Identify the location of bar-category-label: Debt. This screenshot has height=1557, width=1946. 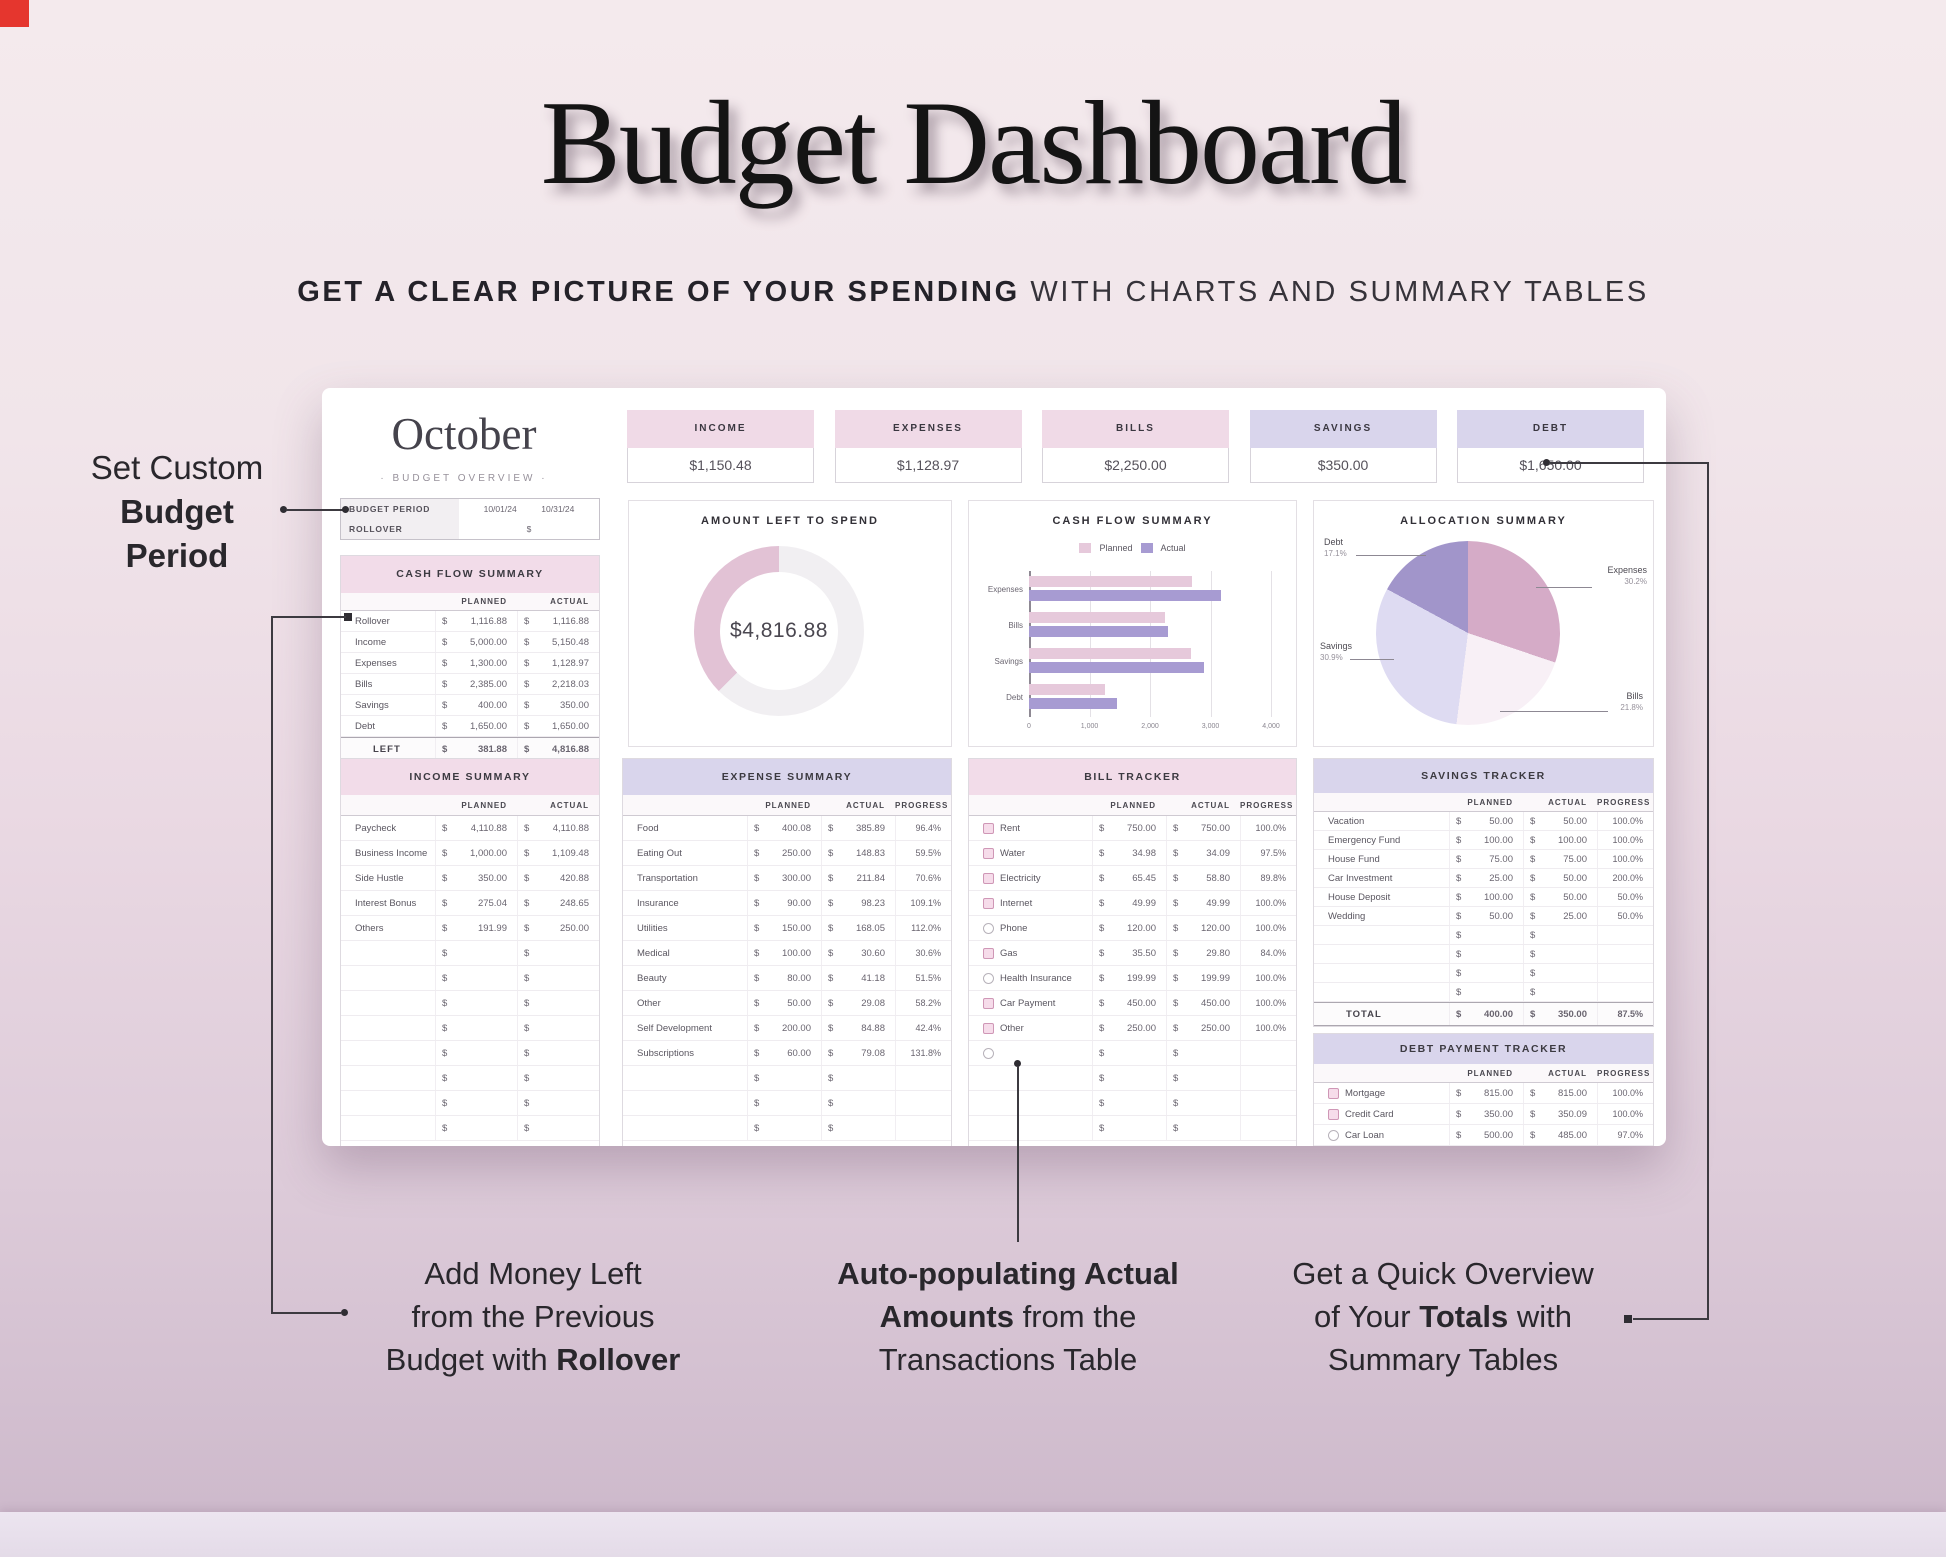
(1014, 697).